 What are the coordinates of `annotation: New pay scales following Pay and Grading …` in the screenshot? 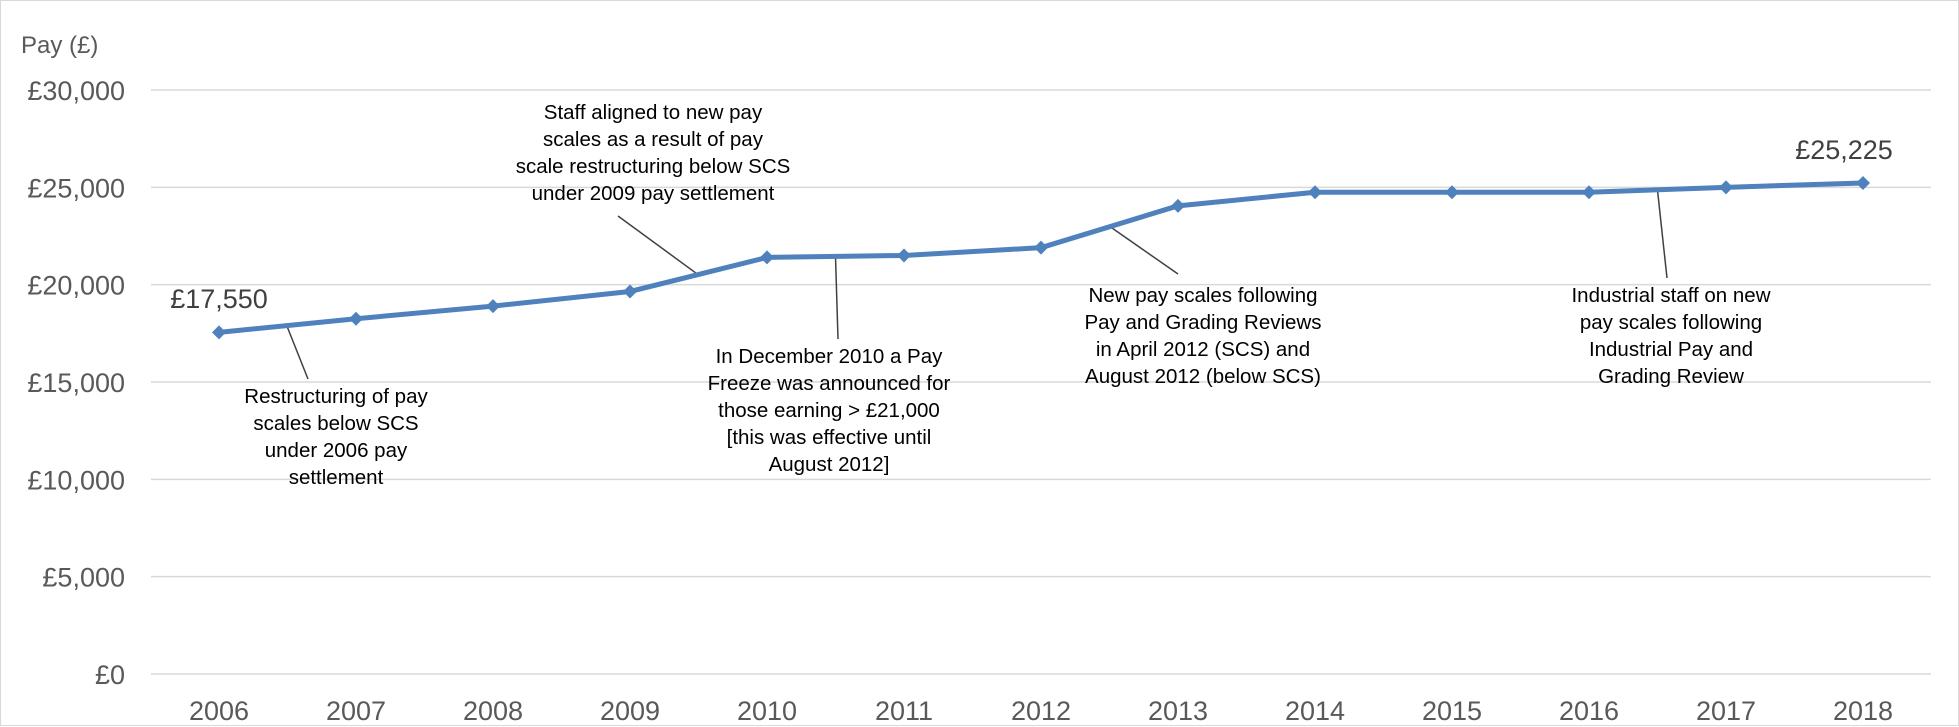 It's located at (1202, 336).